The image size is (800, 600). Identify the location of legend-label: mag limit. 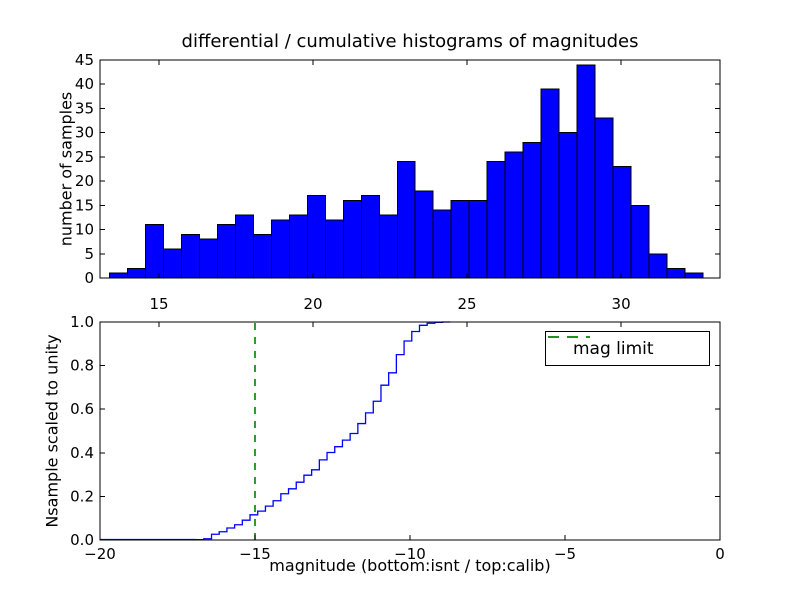
(613, 348).